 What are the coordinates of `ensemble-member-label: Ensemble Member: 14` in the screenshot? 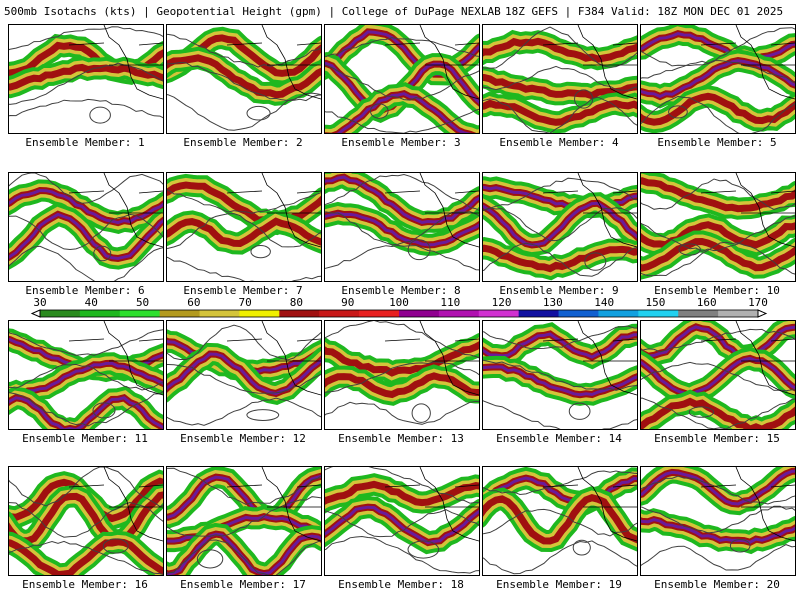 It's located at (559, 438).